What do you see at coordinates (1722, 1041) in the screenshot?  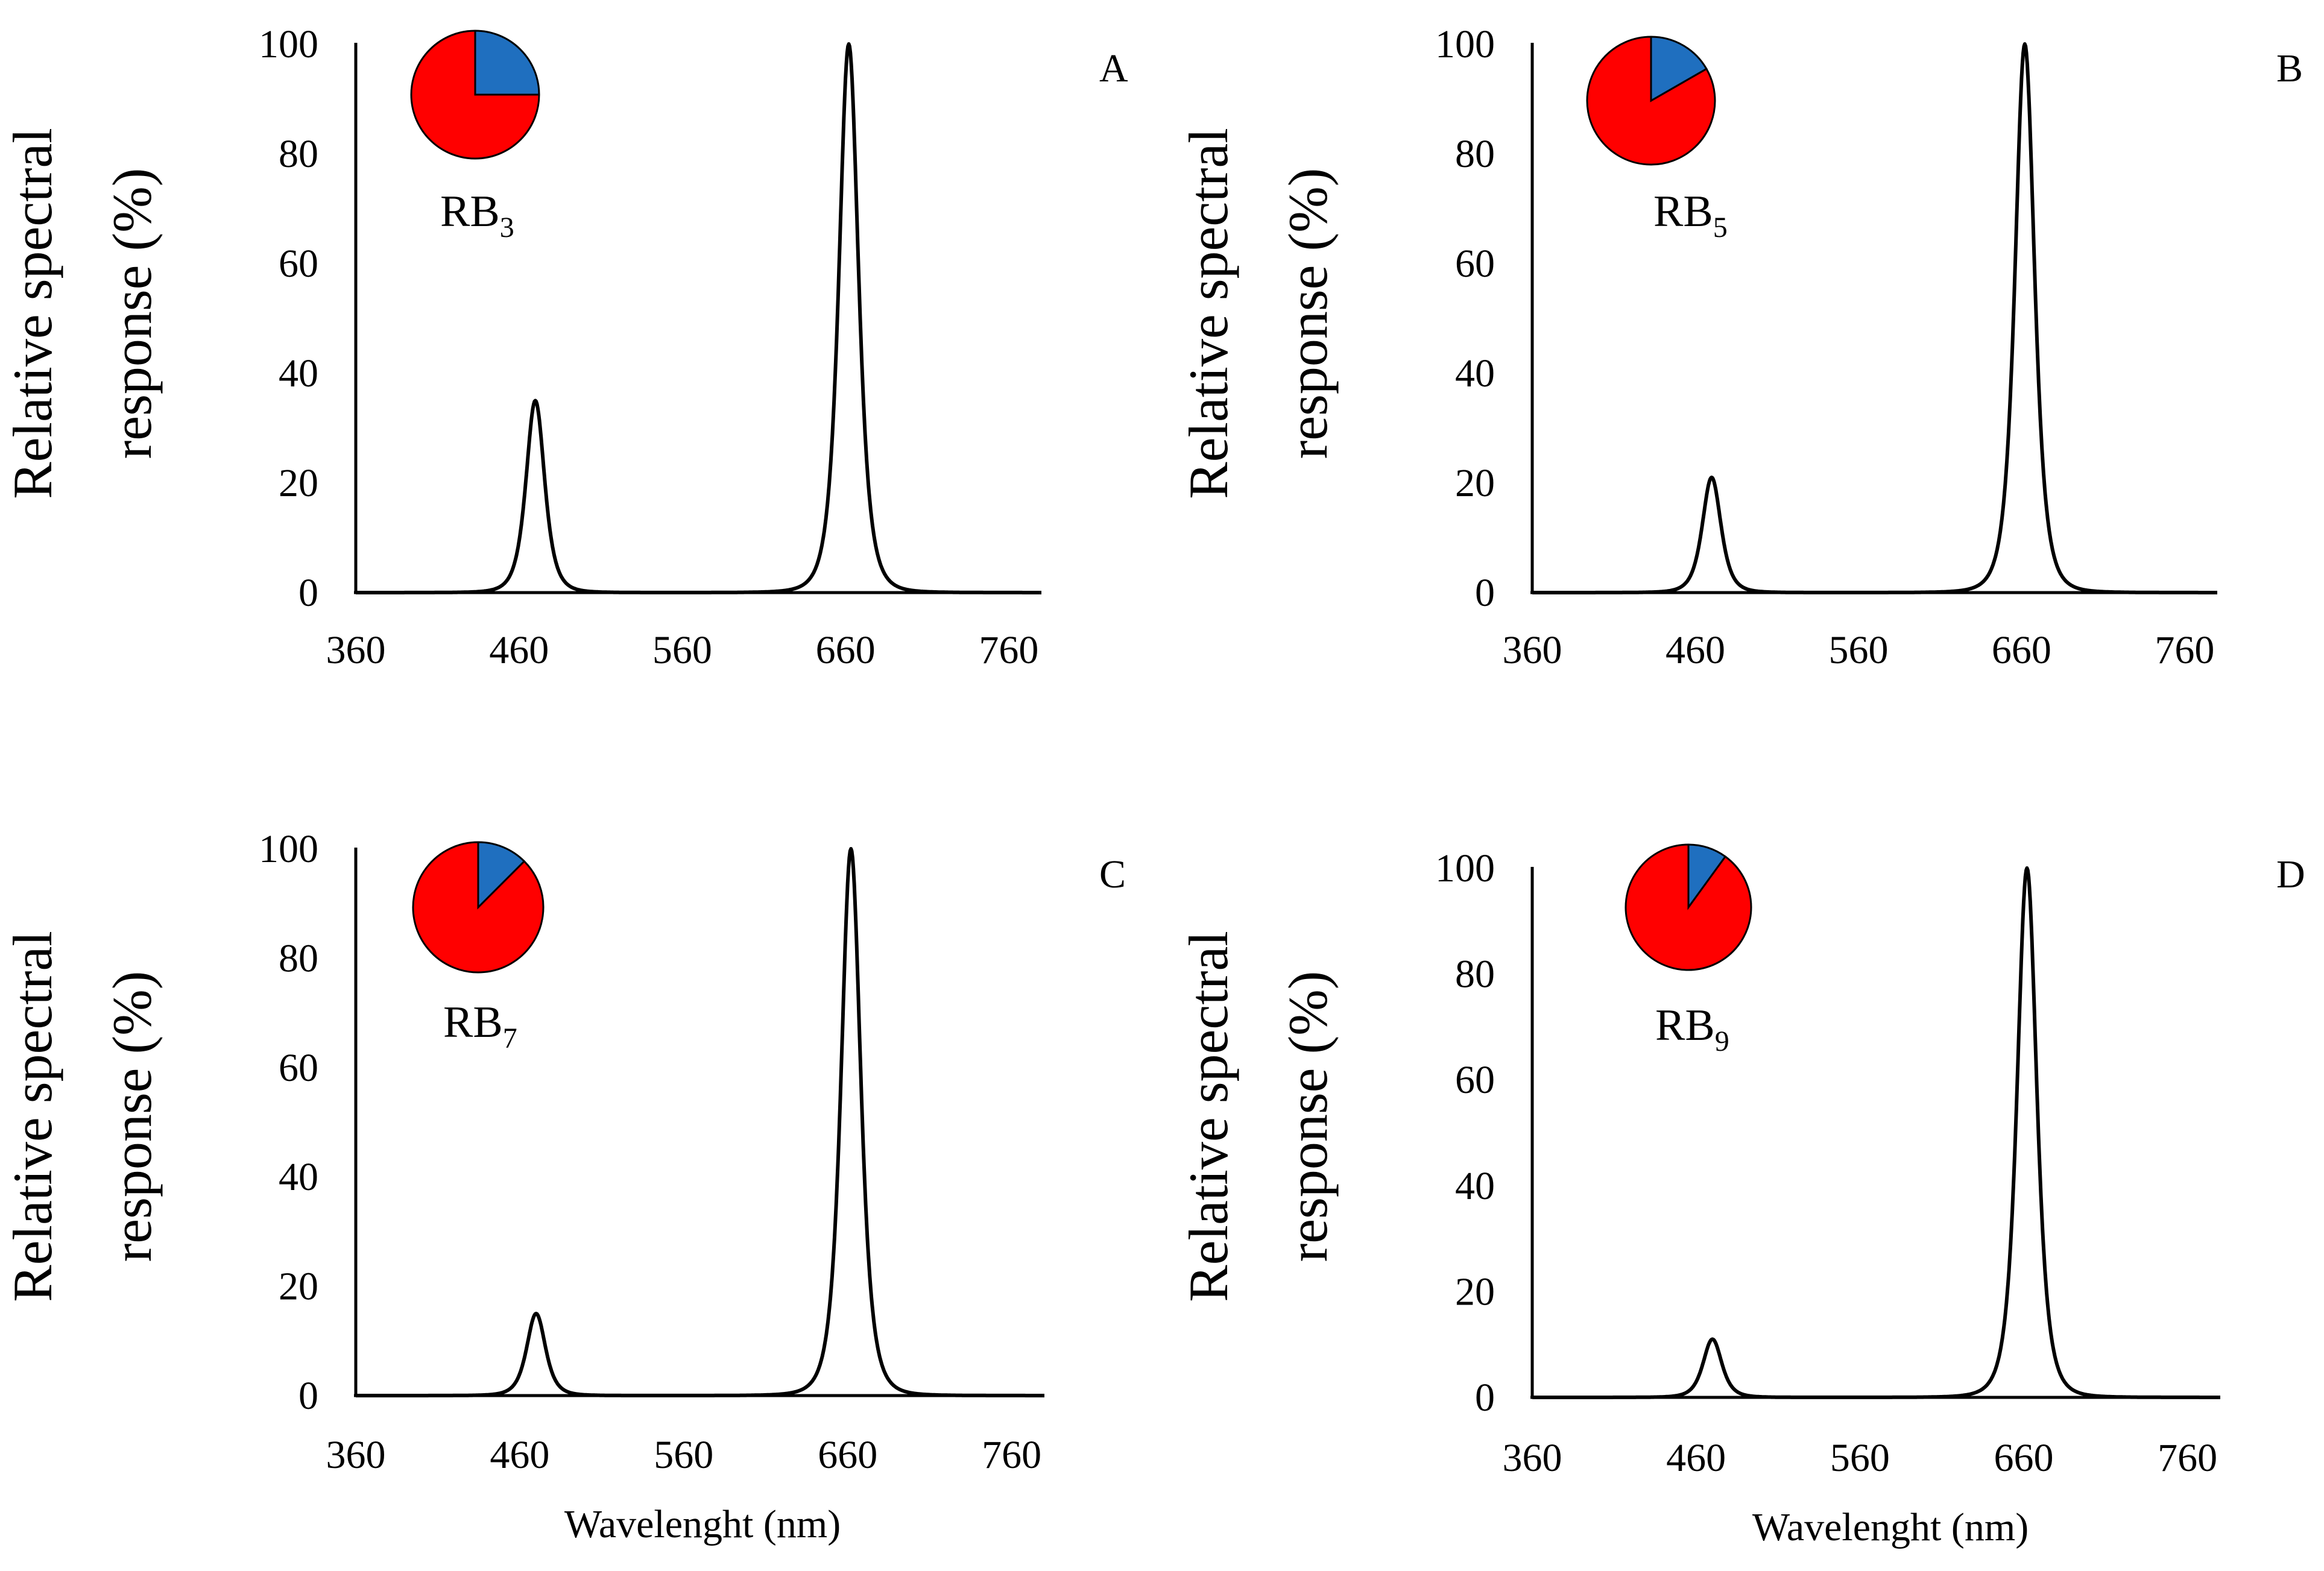 I see `pie-label-subscript: 9` at bounding box center [1722, 1041].